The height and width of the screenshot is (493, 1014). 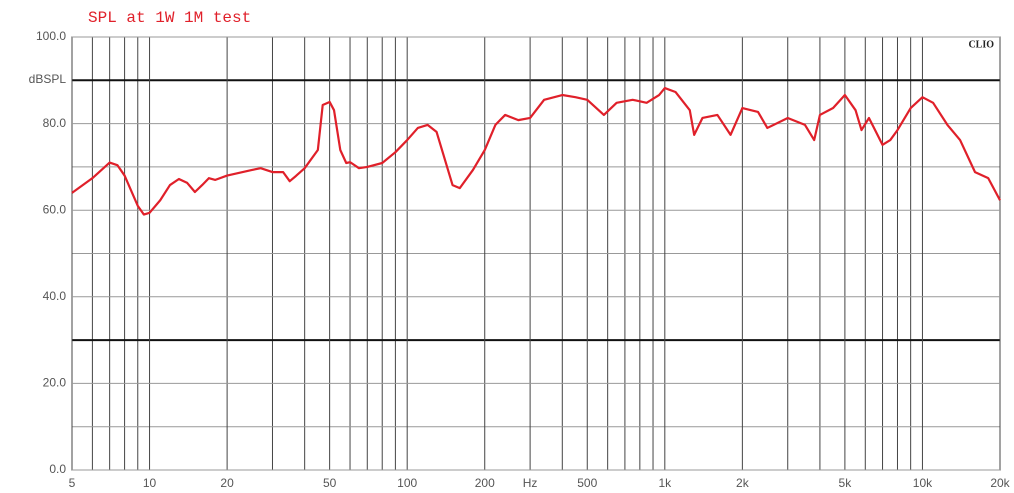 I want to click on x-tick-label: 10, so click(x=150, y=483).